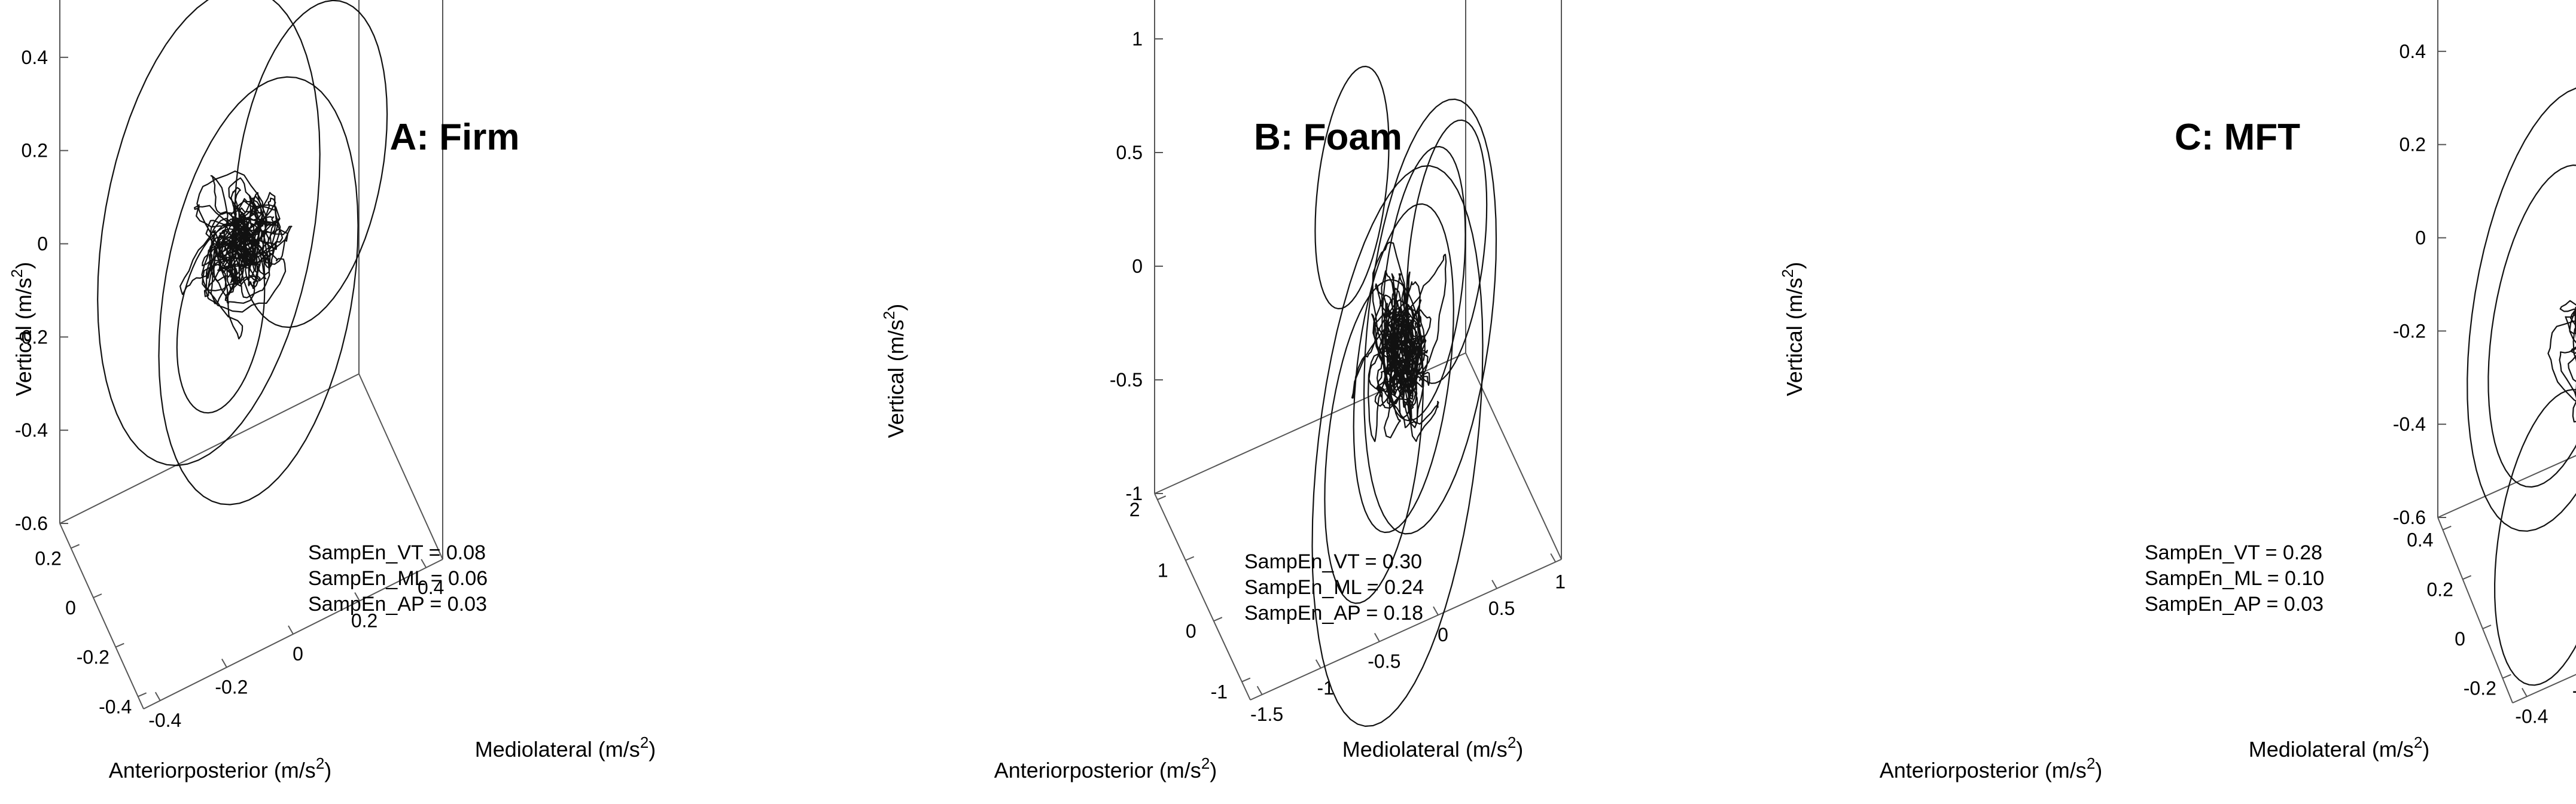  What do you see at coordinates (455, 137) in the screenshot?
I see `chart-title: A: Firm` at bounding box center [455, 137].